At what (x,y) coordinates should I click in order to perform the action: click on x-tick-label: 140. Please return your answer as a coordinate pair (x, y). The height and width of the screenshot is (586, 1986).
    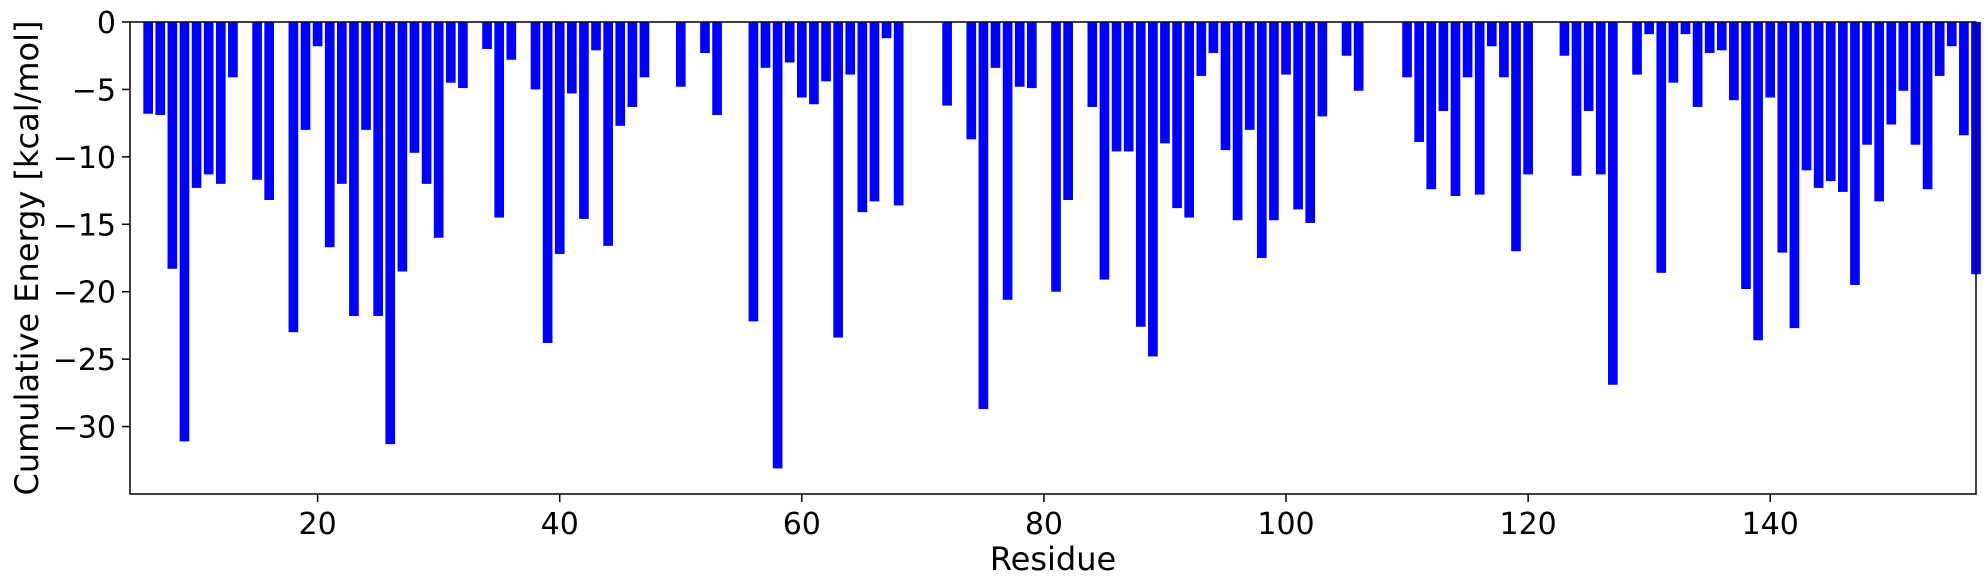
    Looking at the image, I should click on (1770, 524).